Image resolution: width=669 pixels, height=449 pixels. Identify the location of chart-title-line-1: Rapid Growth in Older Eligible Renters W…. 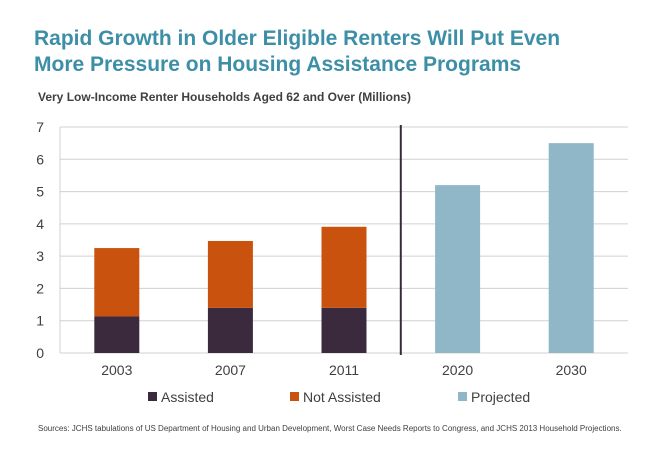
(297, 38).